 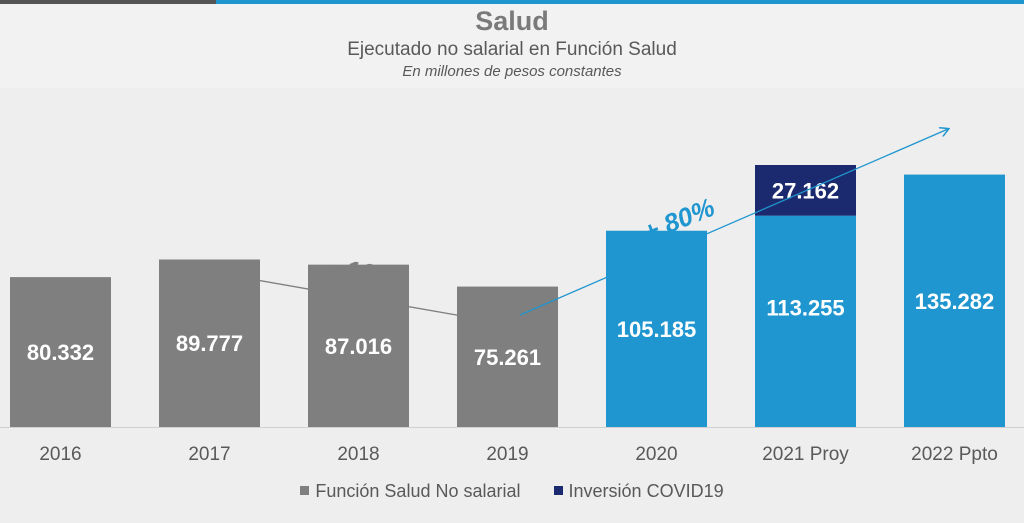 I want to click on x-tick-label-2021-proy: 2021 Proy, so click(x=805, y=454).